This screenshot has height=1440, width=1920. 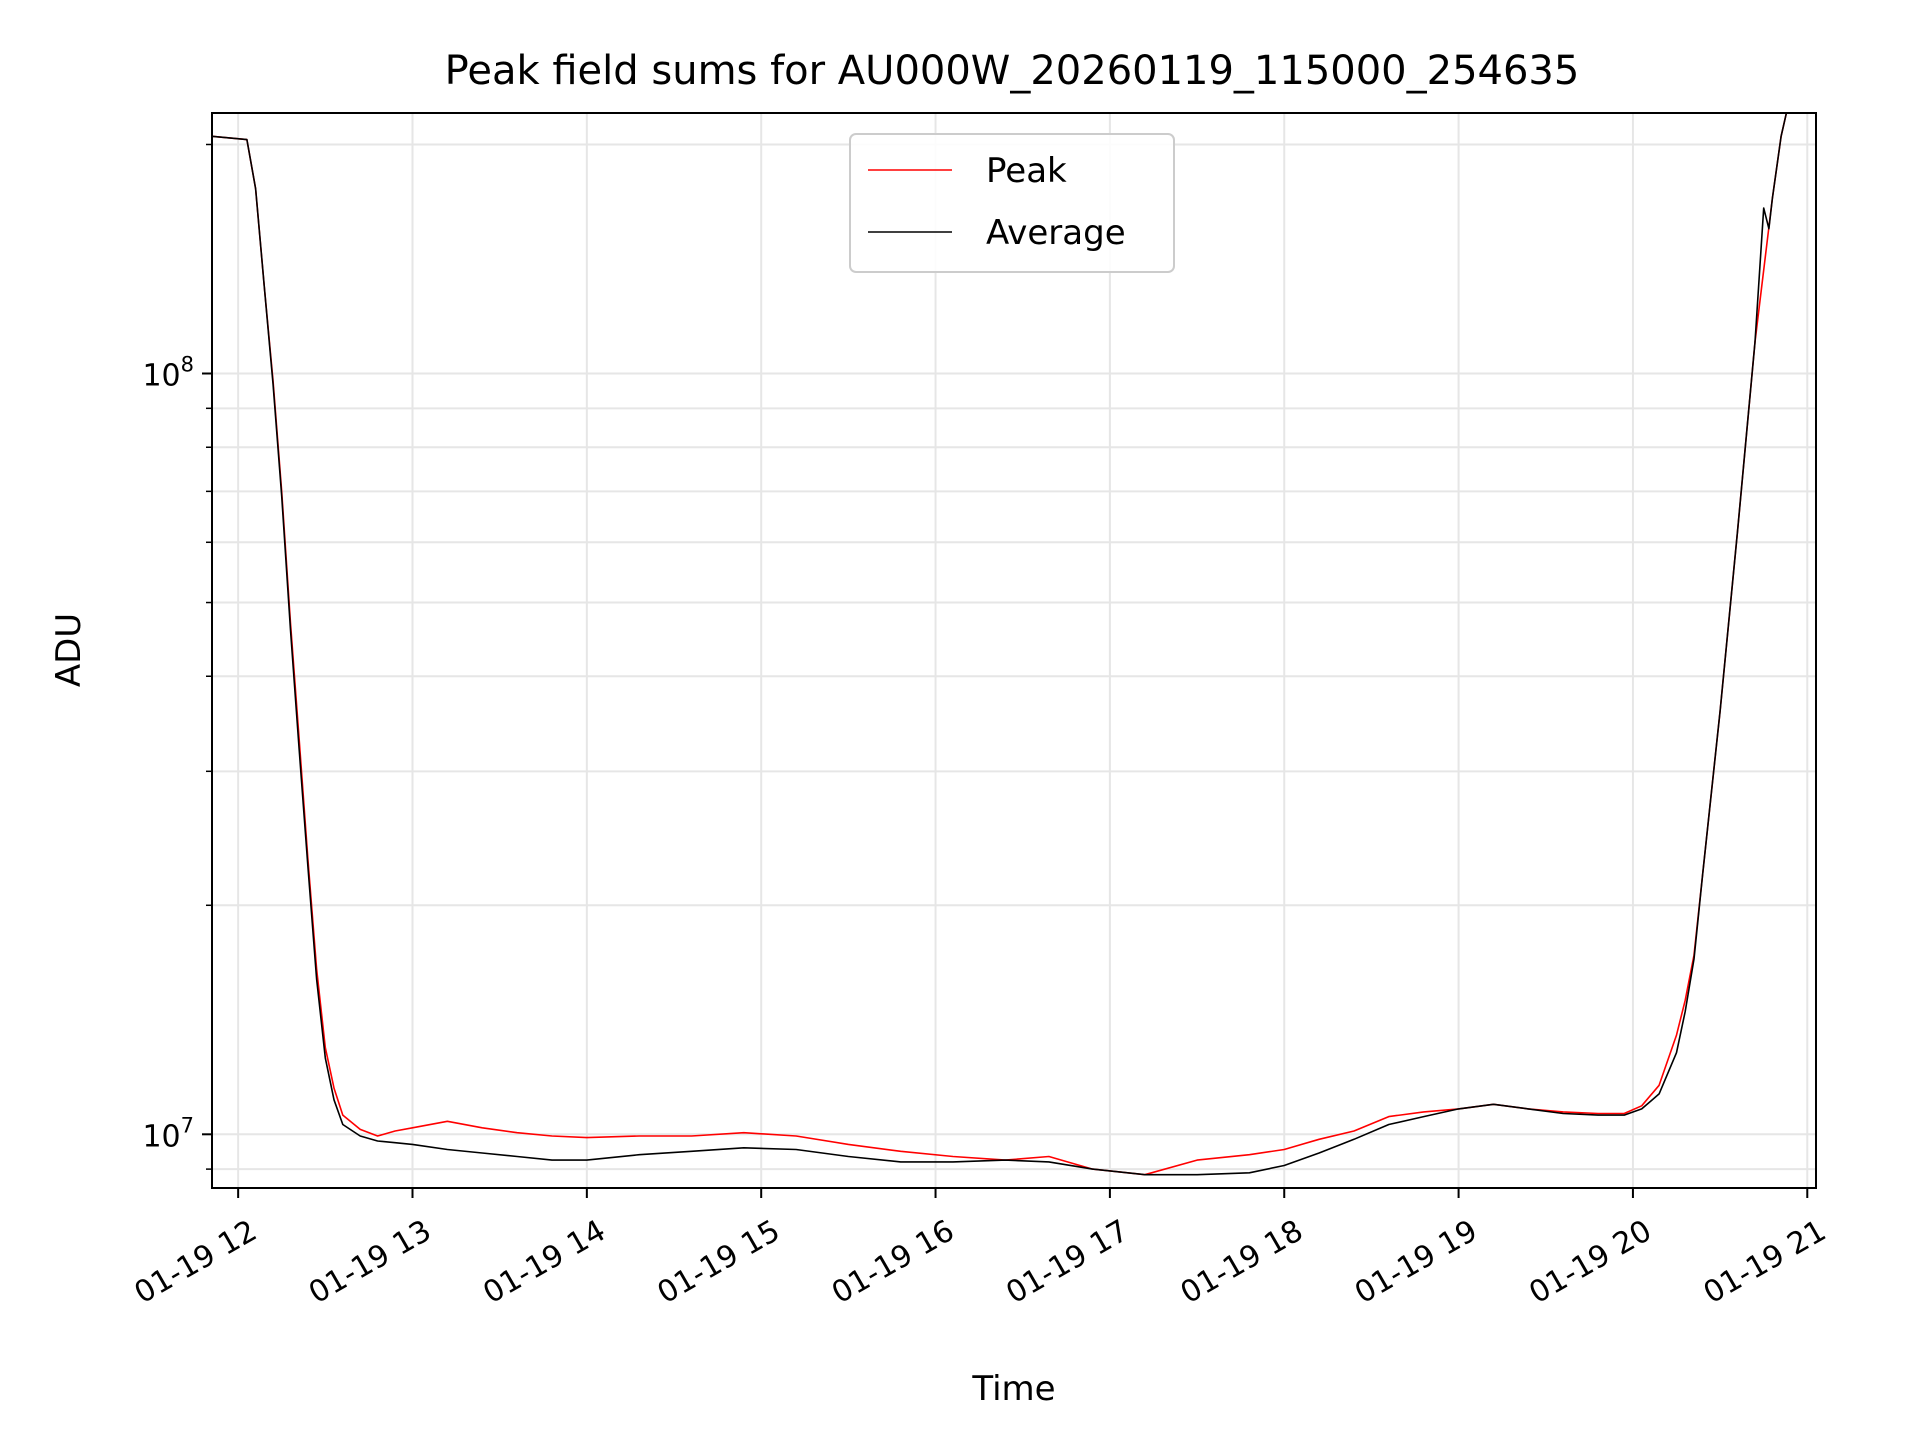 I want to click on y-axis-label: ADU, so click(x=69, y=650).